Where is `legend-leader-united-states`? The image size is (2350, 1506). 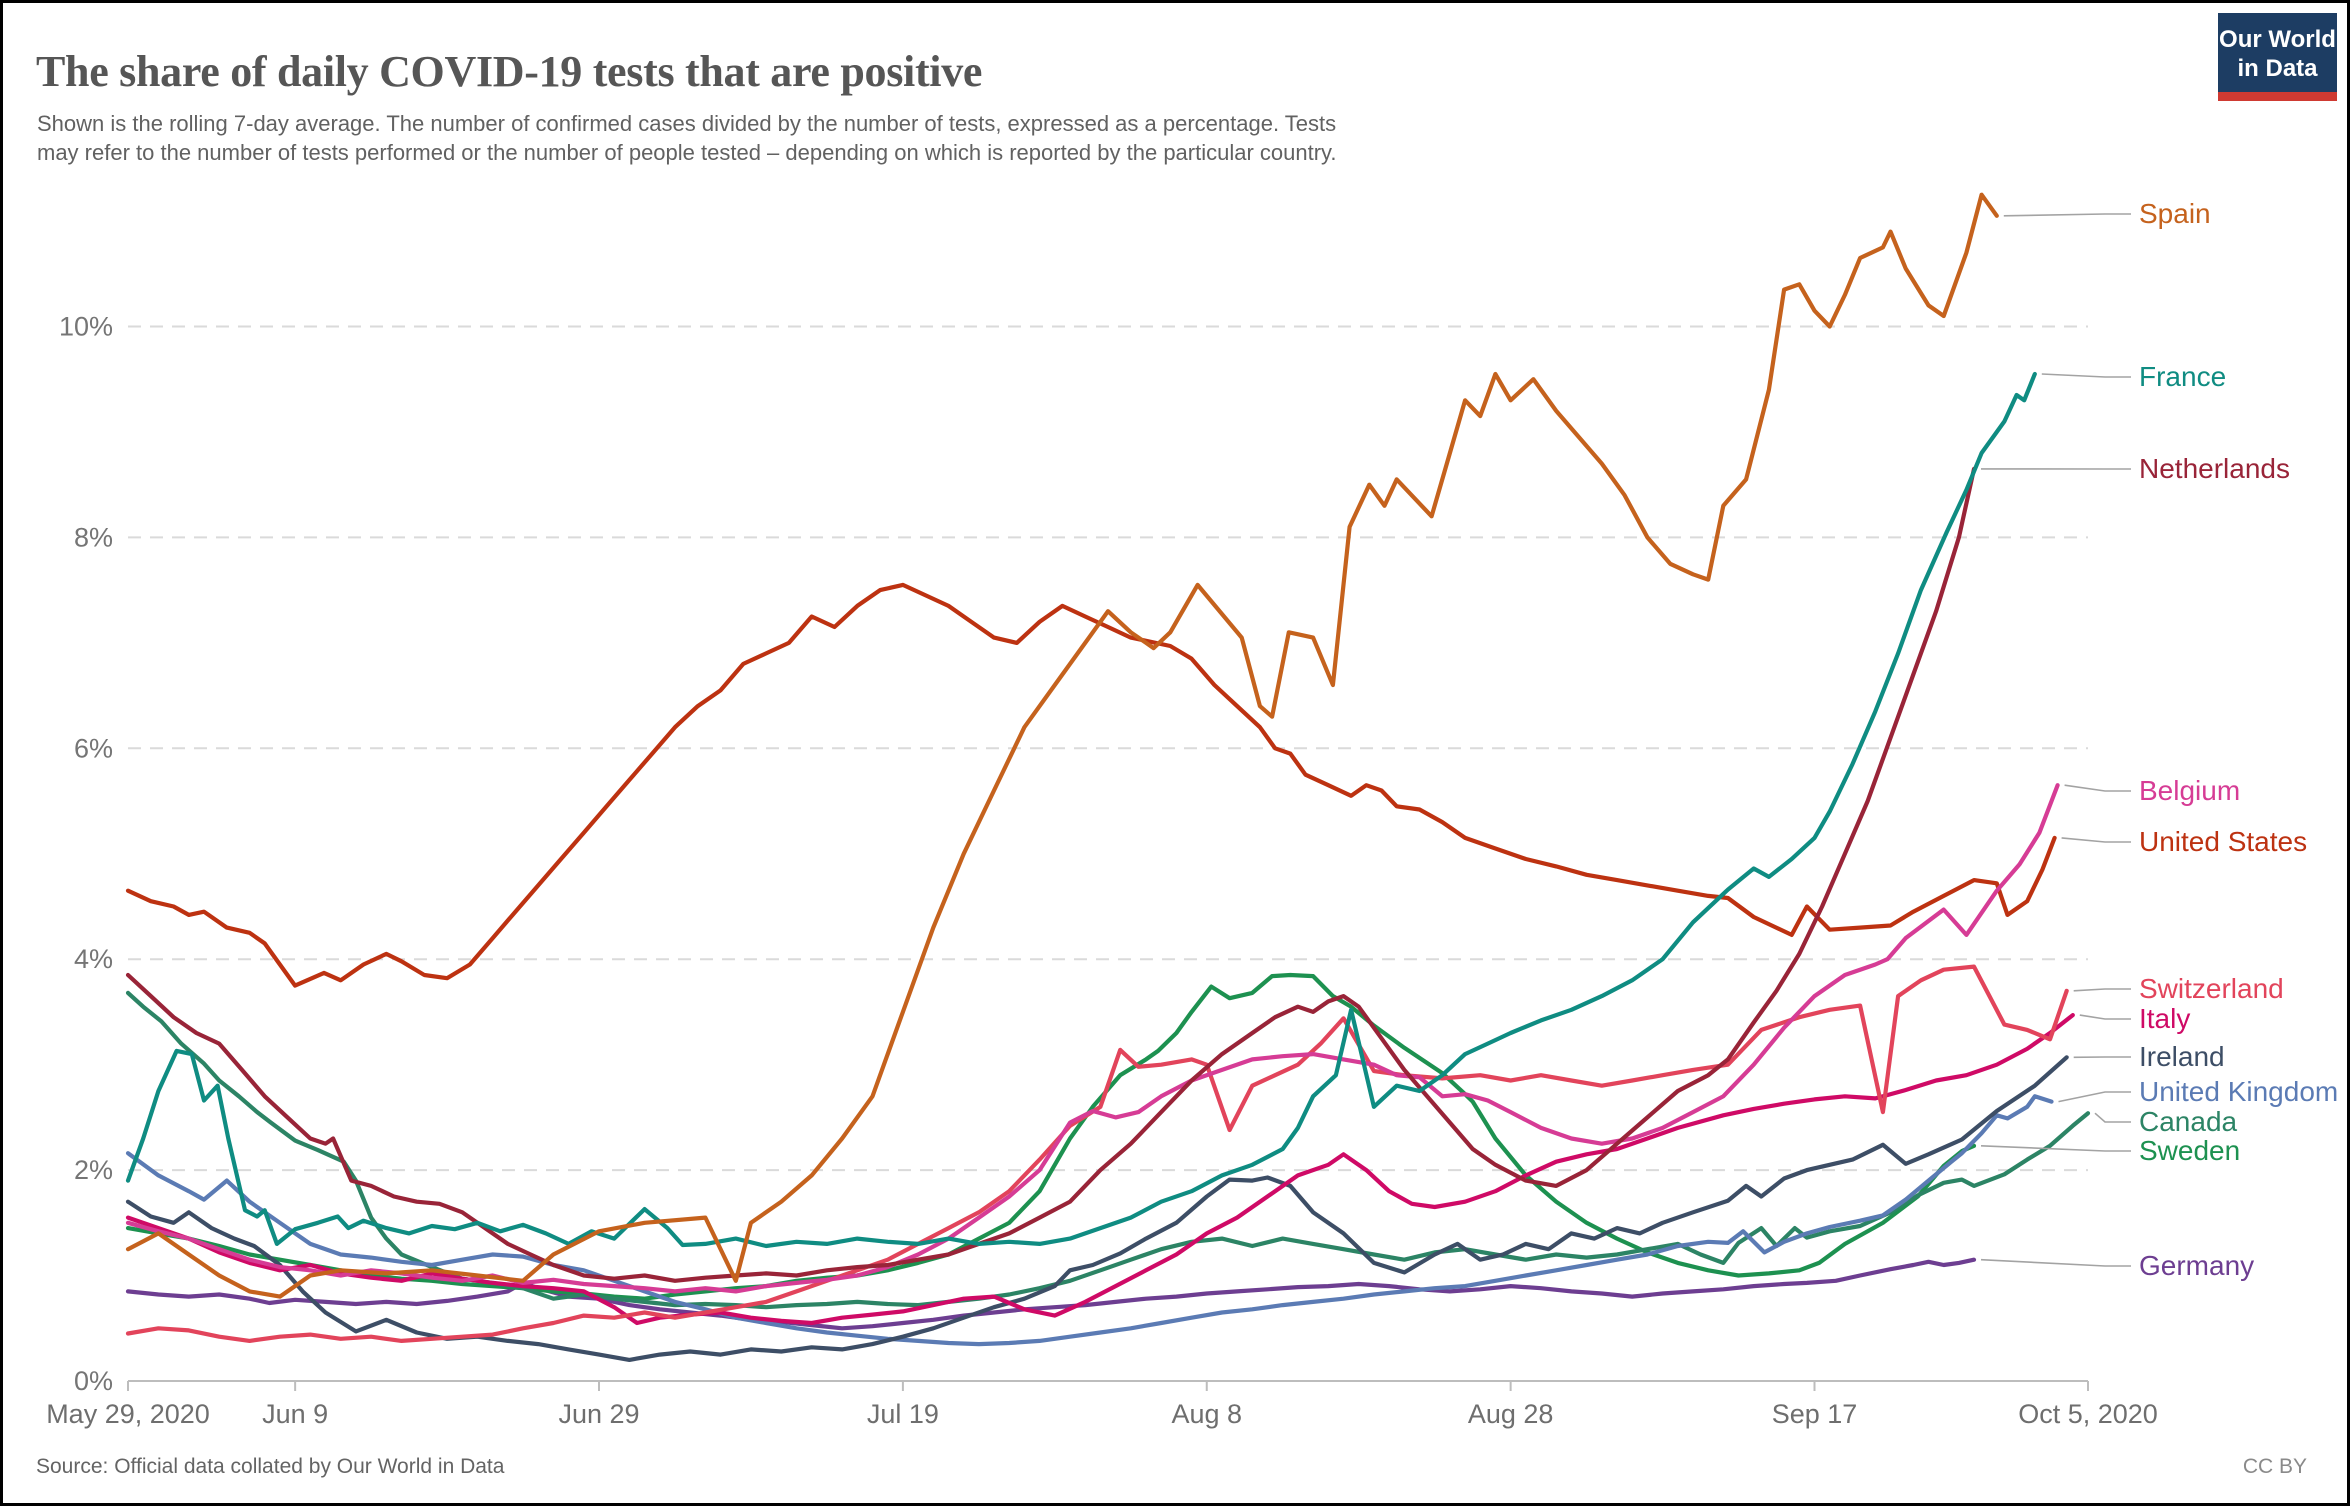 legend-leader-united-states is located at coordinates (2096, 840).